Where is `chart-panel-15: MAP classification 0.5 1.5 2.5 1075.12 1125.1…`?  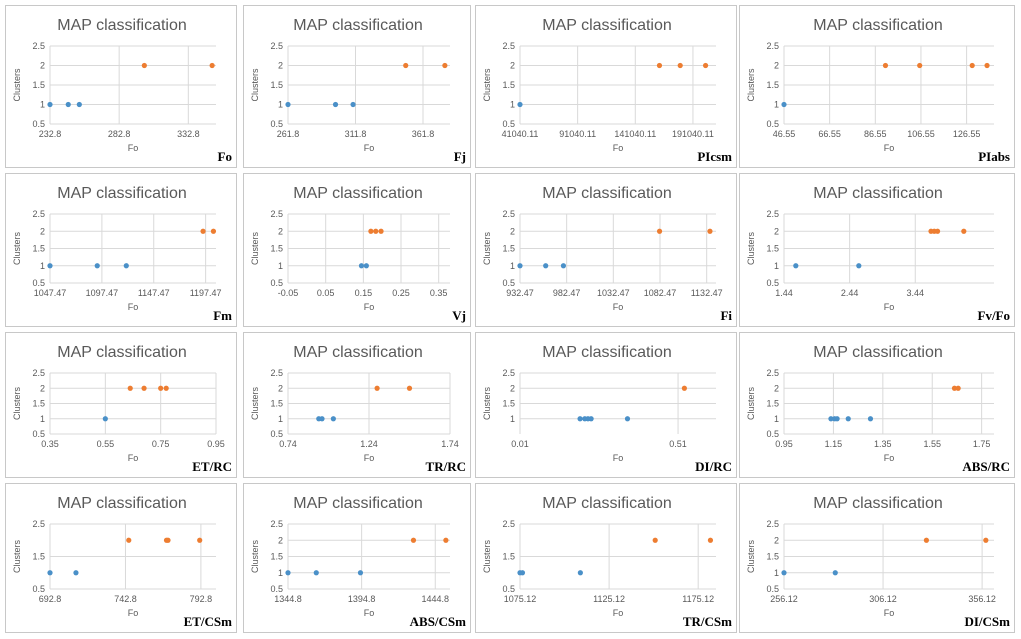
chart-panel-15: MAP classification 0.5 1.5 2.5 1075.12 1125.1… is located at coordinates (606, 558).